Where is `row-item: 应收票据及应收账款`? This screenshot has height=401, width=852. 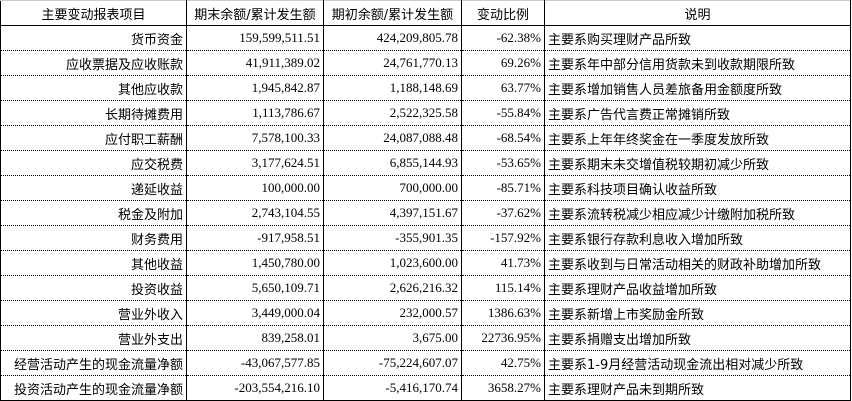
row-item: 应收票据及应收账款 is located at coordinates (93, 63).